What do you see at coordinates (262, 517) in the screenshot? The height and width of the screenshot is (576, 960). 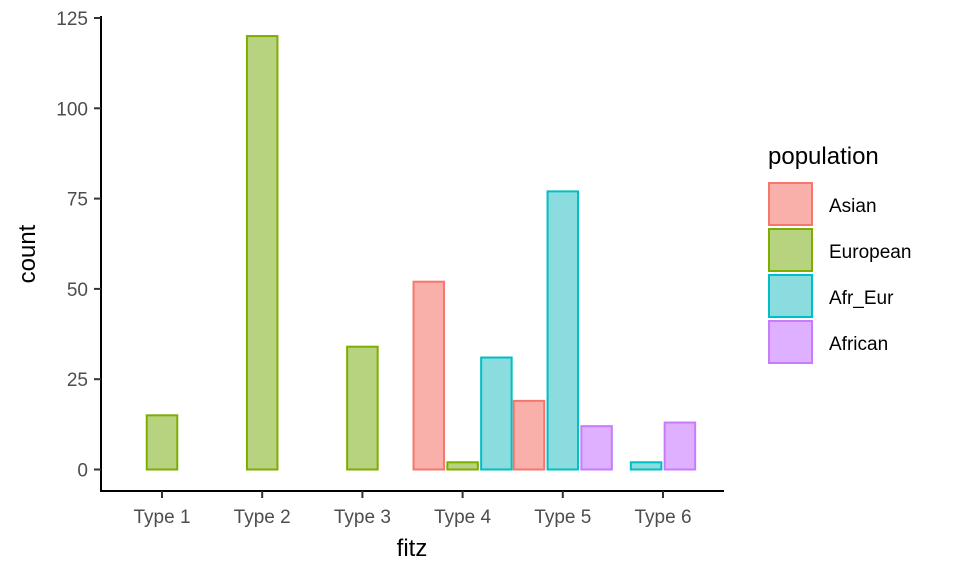 I see `x-tick-label: Type 2` at bounding box center [262, 517].